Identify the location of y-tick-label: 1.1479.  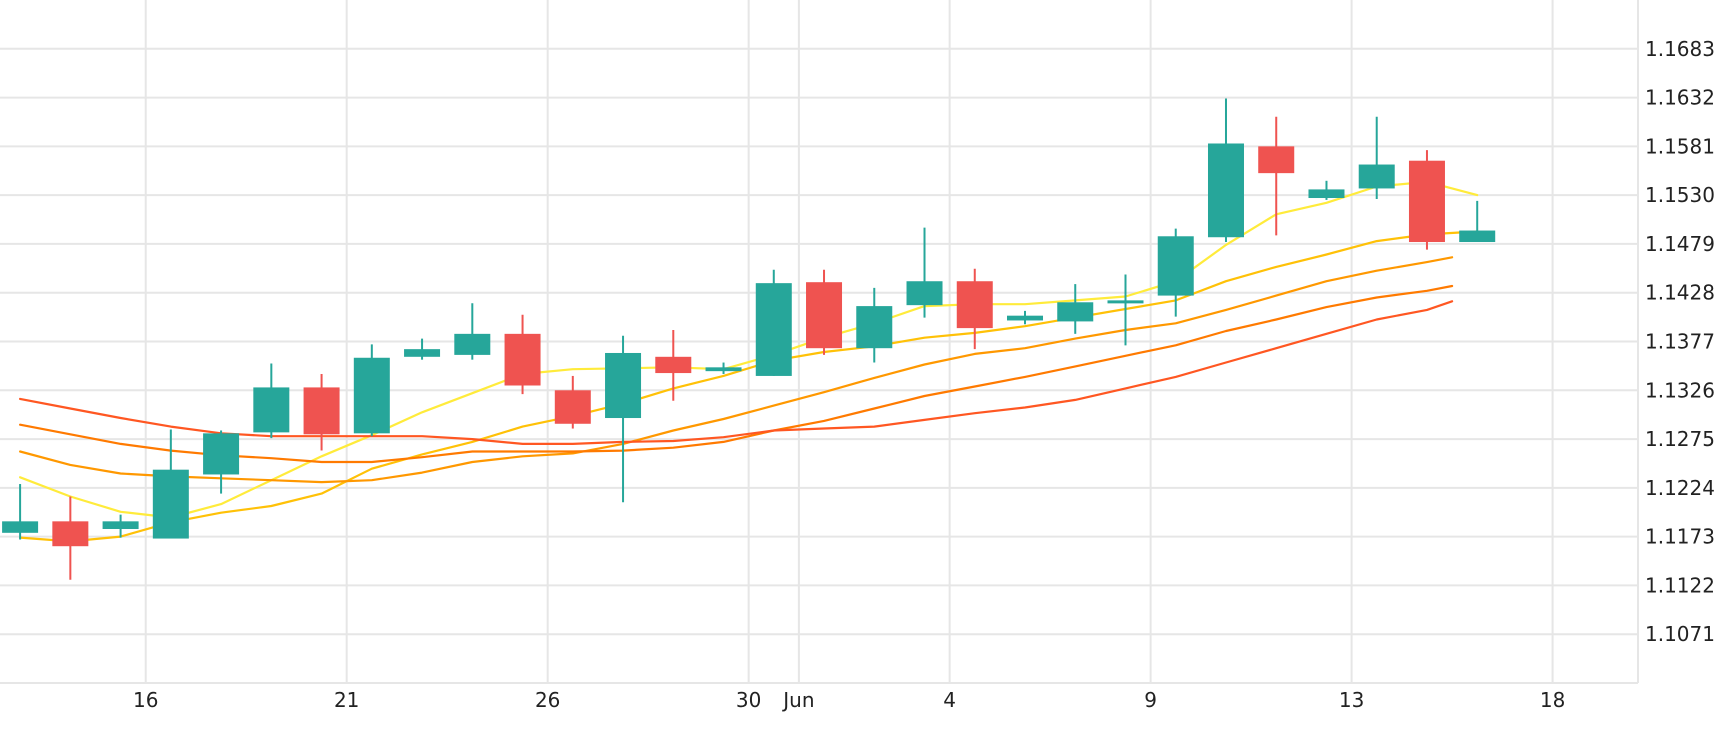
(1680, 244).